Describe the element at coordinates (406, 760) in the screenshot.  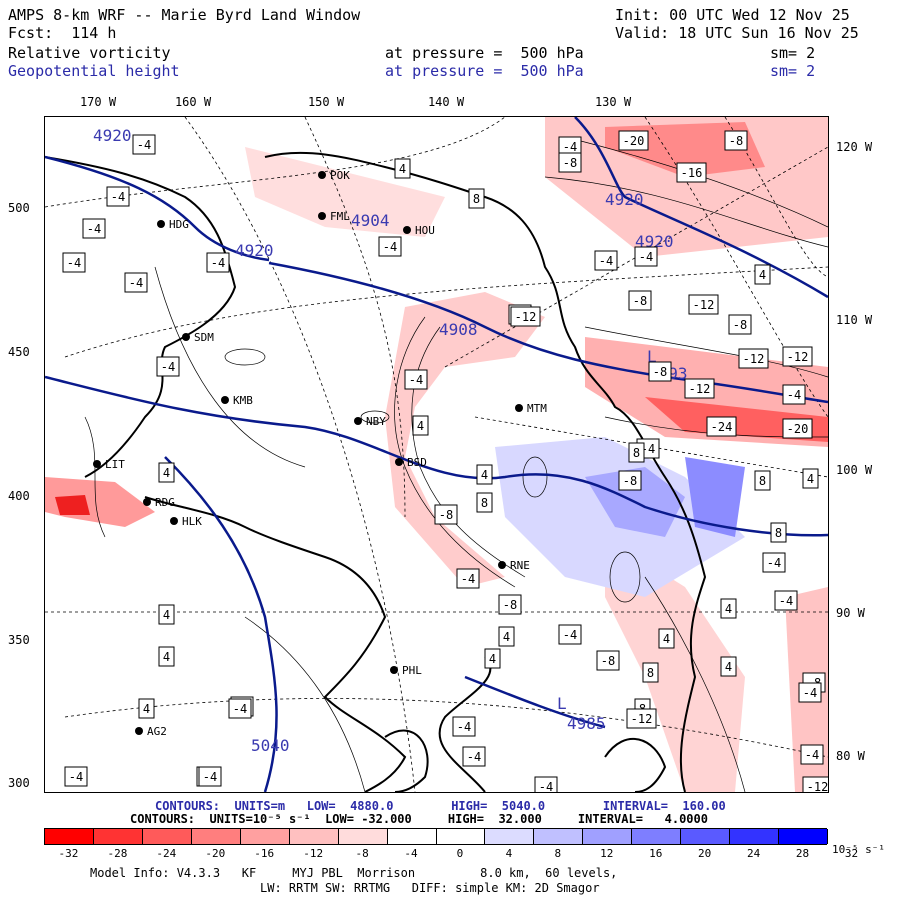
I see `coastline` at that location.